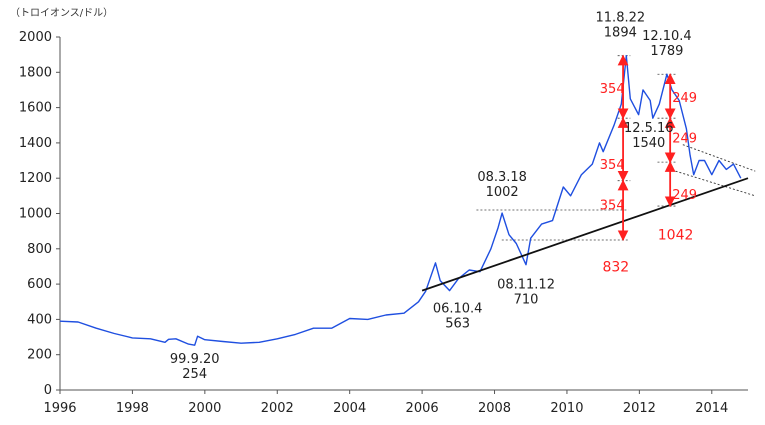 The width and height of the screenshot is (765, 425). What do you see at coordinates (59, 408) in the screenshot?
I see `x-tick-label: 1996` at bounding box center [59, 408].